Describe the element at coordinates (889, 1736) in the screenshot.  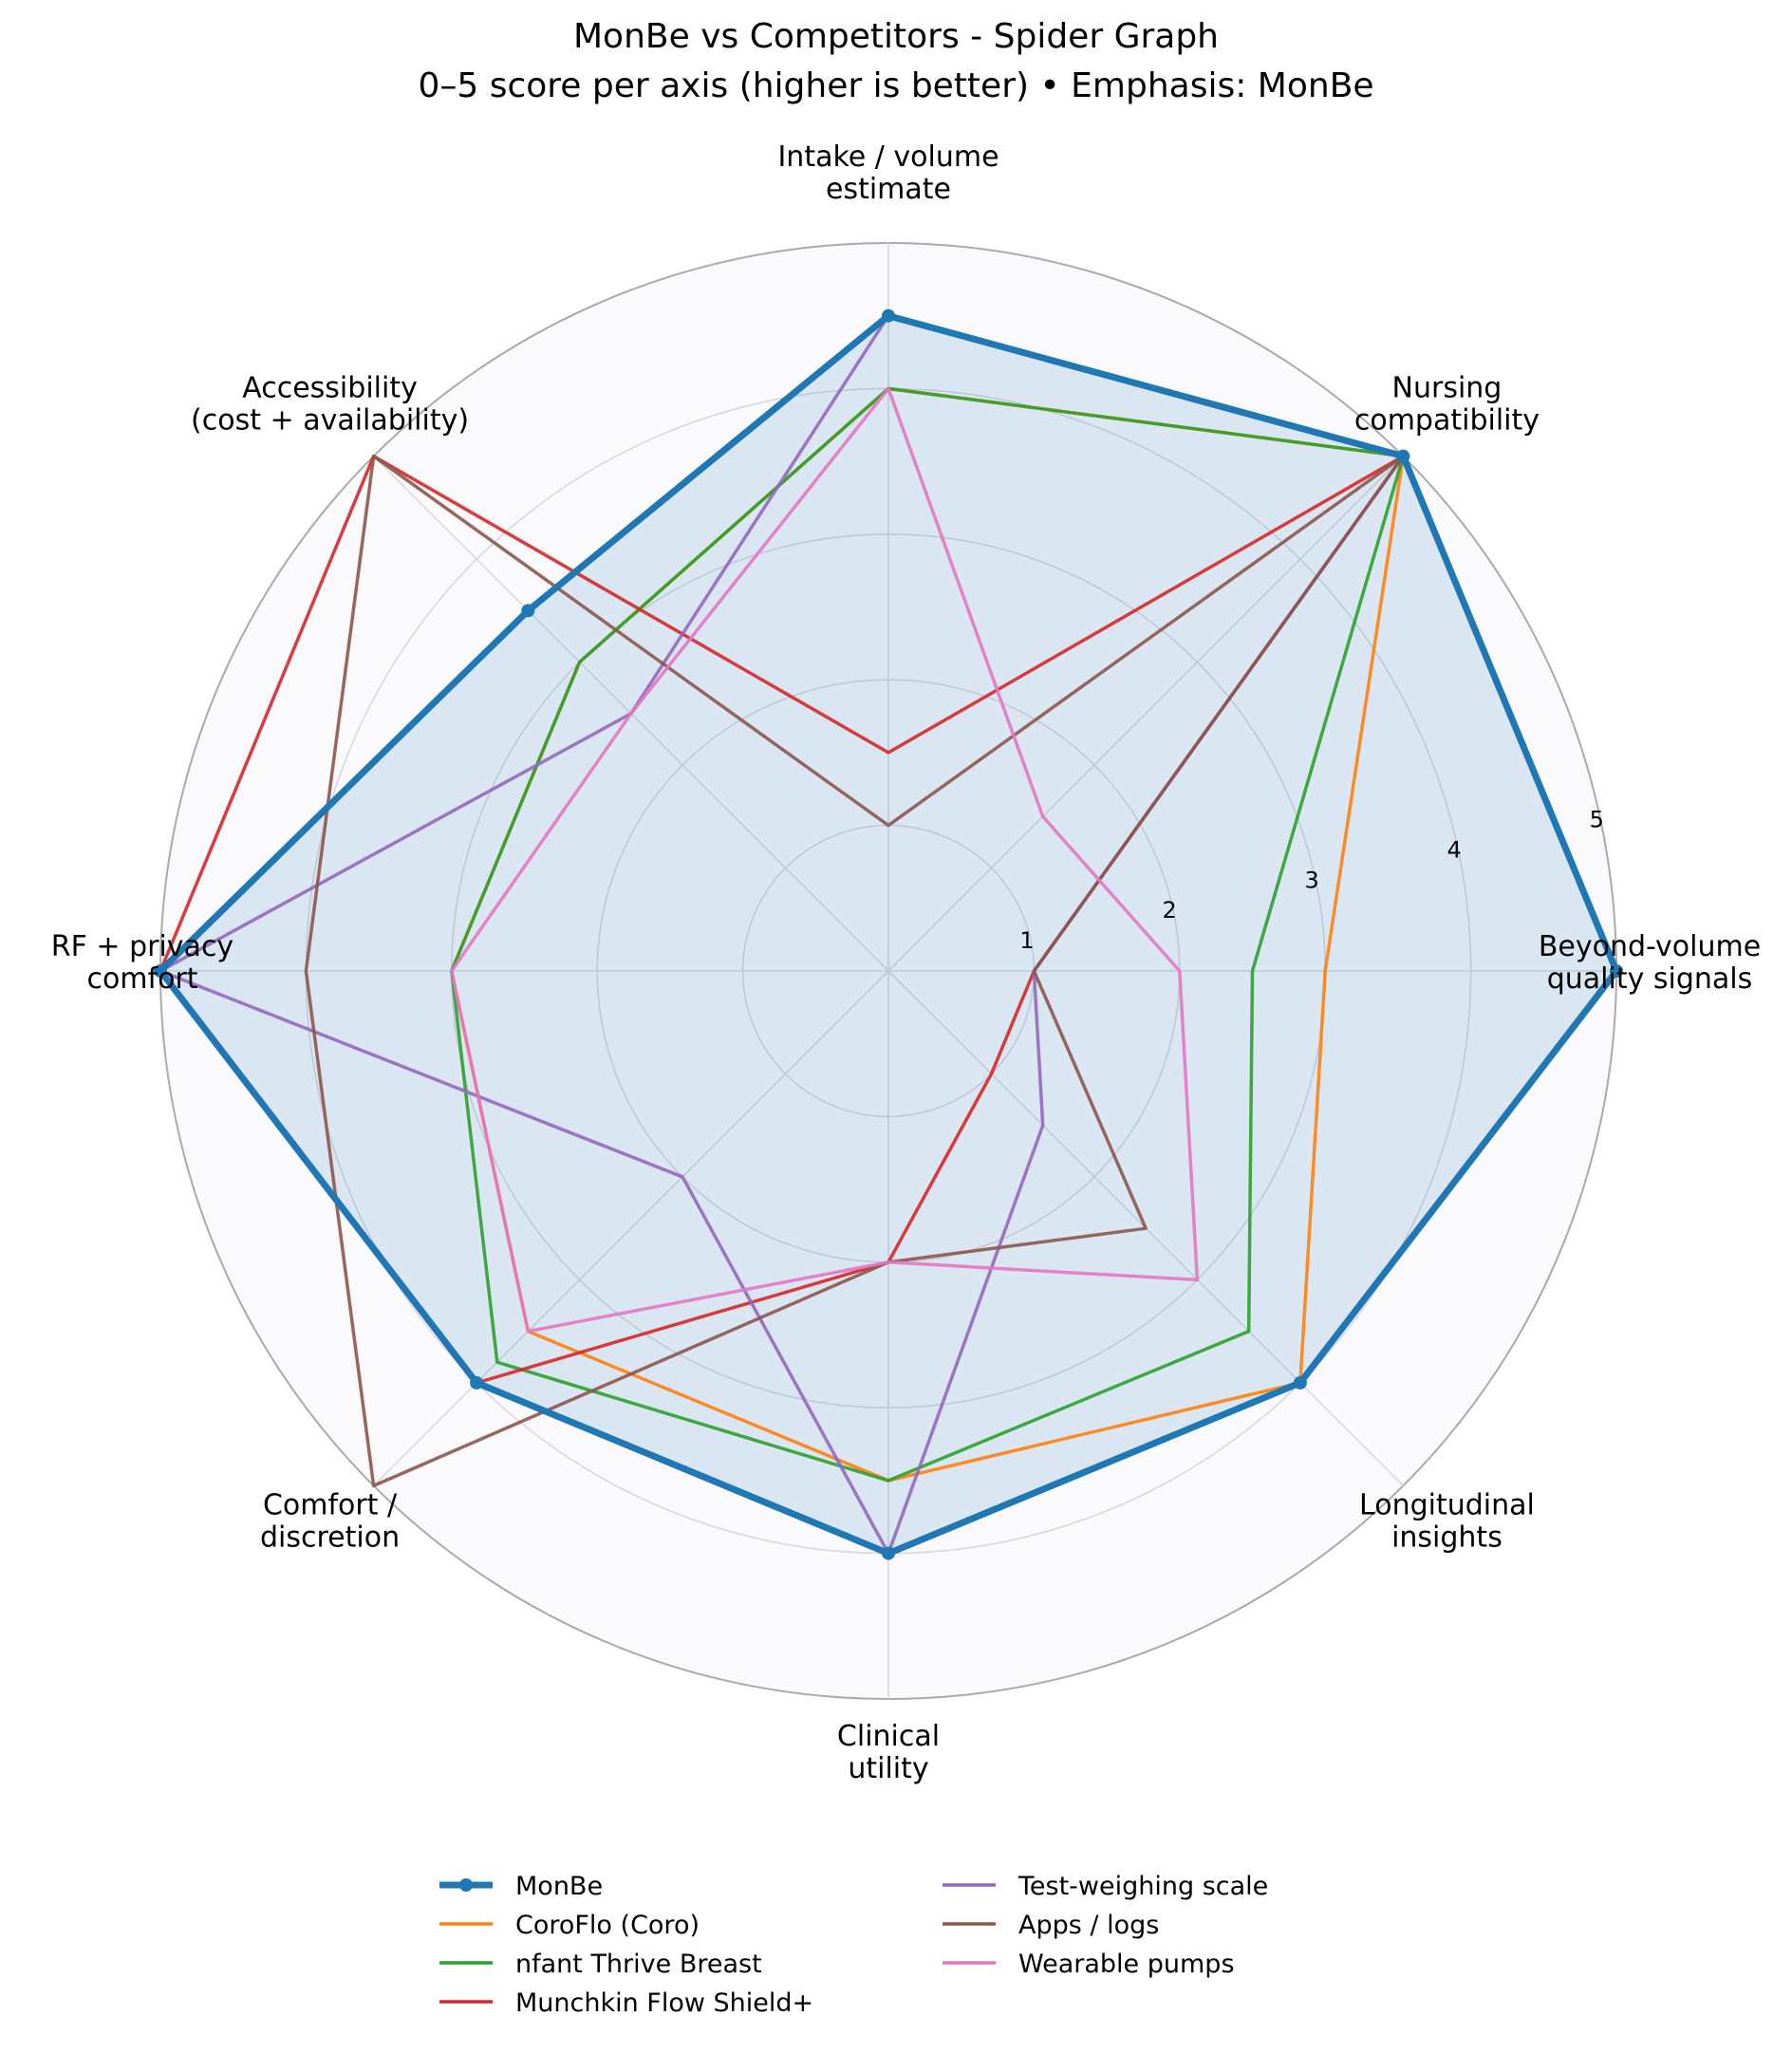
I see `axis-label-line: Clinical` at that location.